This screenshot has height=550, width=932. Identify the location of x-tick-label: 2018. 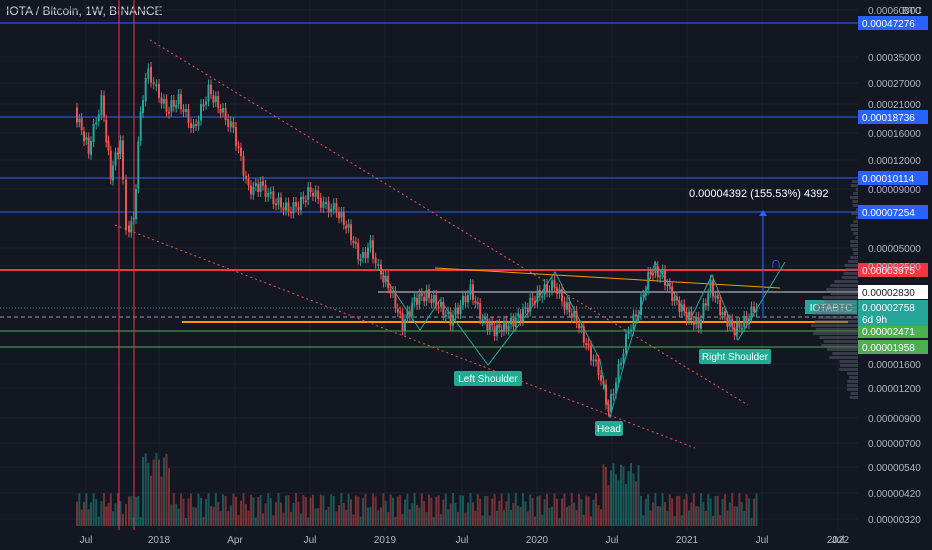
(159, 540).